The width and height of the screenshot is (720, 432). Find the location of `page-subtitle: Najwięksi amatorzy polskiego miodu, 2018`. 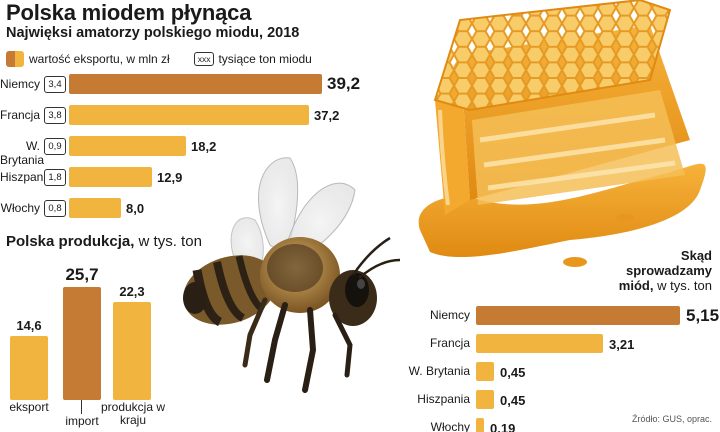

page-subtitle: Najwięksi amatorzy polskiego miodu, 2018 is located at coordinates (153, 33).